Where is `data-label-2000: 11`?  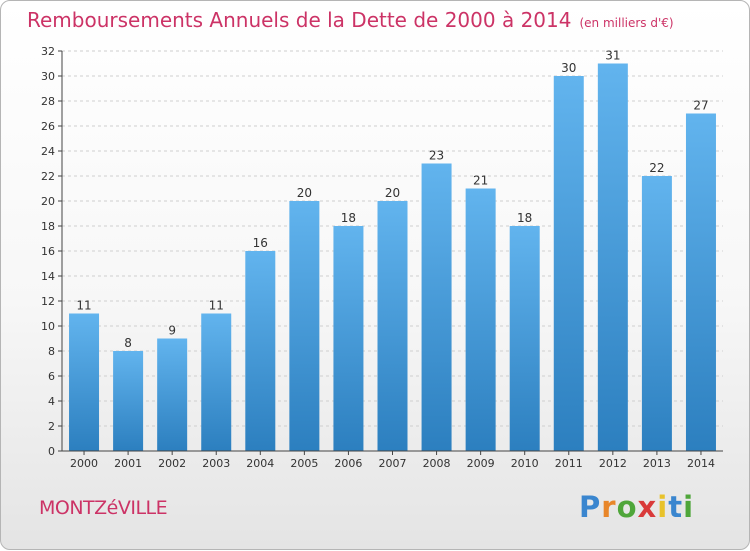
data-label-2000: 11 is located at coordinates (83, 306).